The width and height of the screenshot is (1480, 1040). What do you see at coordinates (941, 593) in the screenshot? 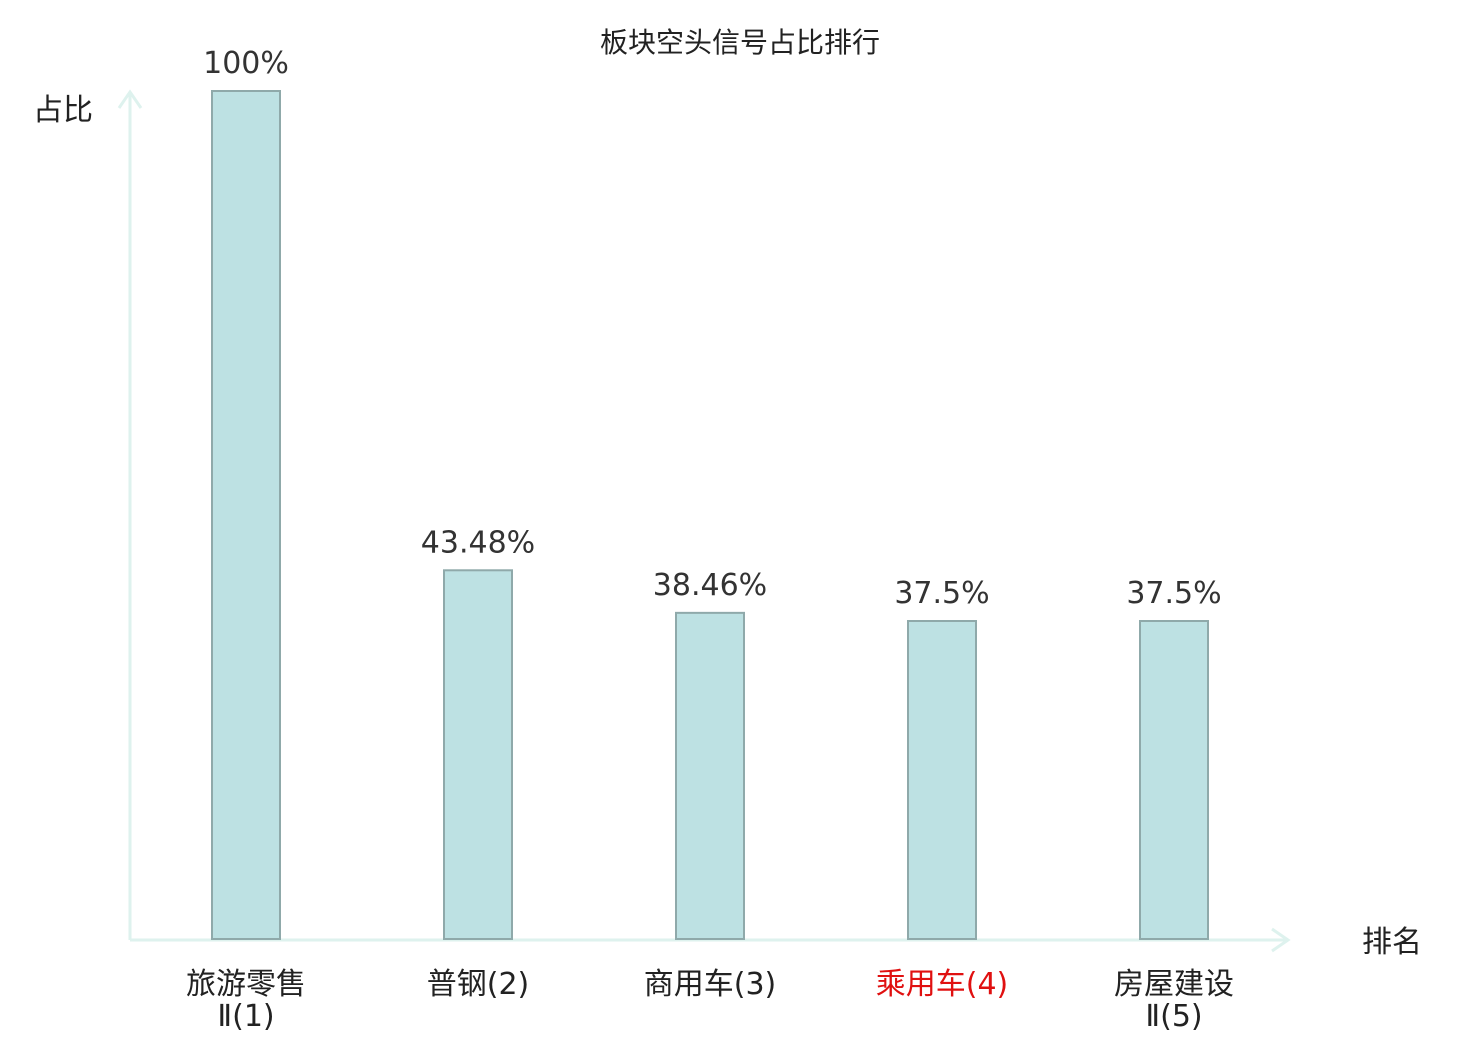
I see `value-label-4: 37.5%` at bounding box center [941, 593].